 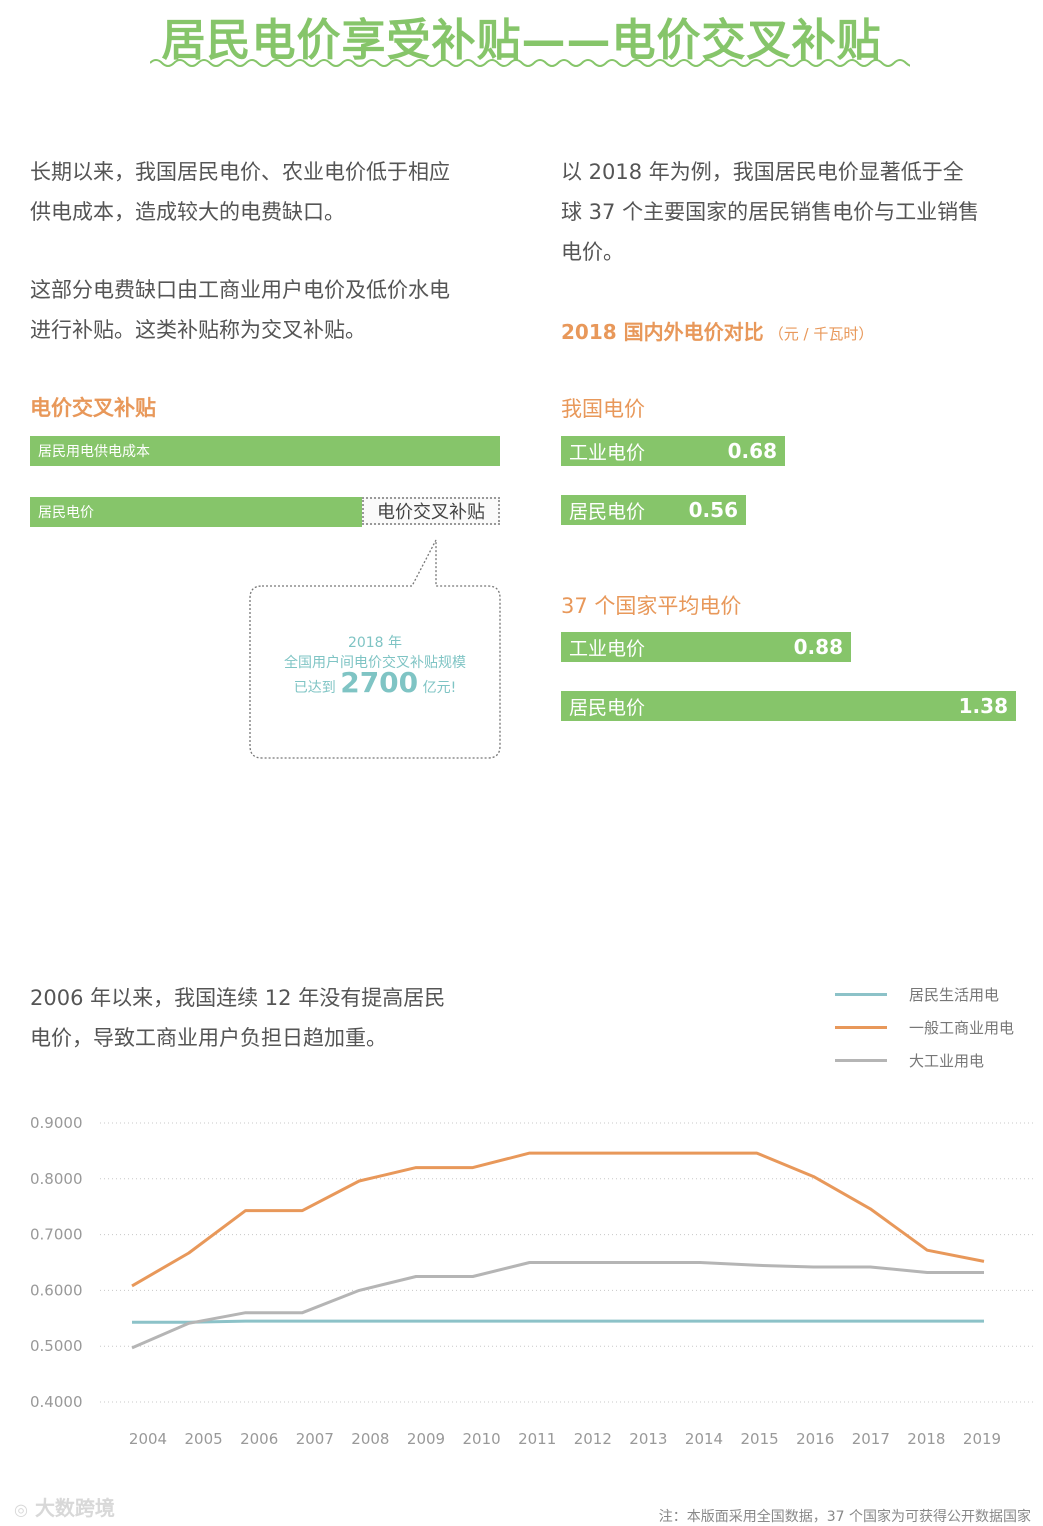 What do you see at coordinates (752, 451) in the screenshot?
I see `bar-value: 0.68` at bounding box center [752, 451].